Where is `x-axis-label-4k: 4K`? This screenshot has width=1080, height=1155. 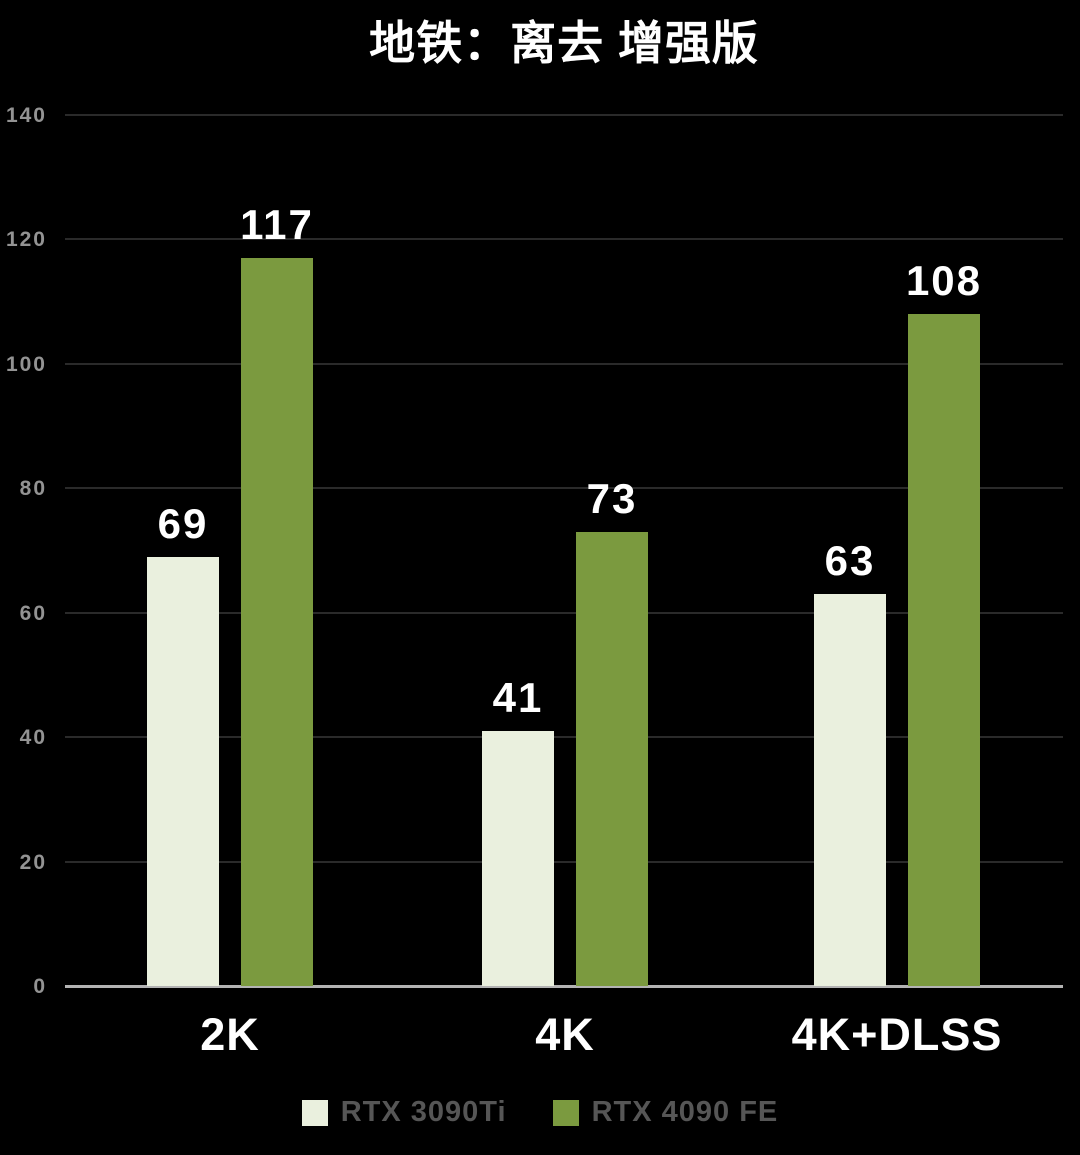
x-axis-label-4k: 4K is located at coordinates (565, 1034).